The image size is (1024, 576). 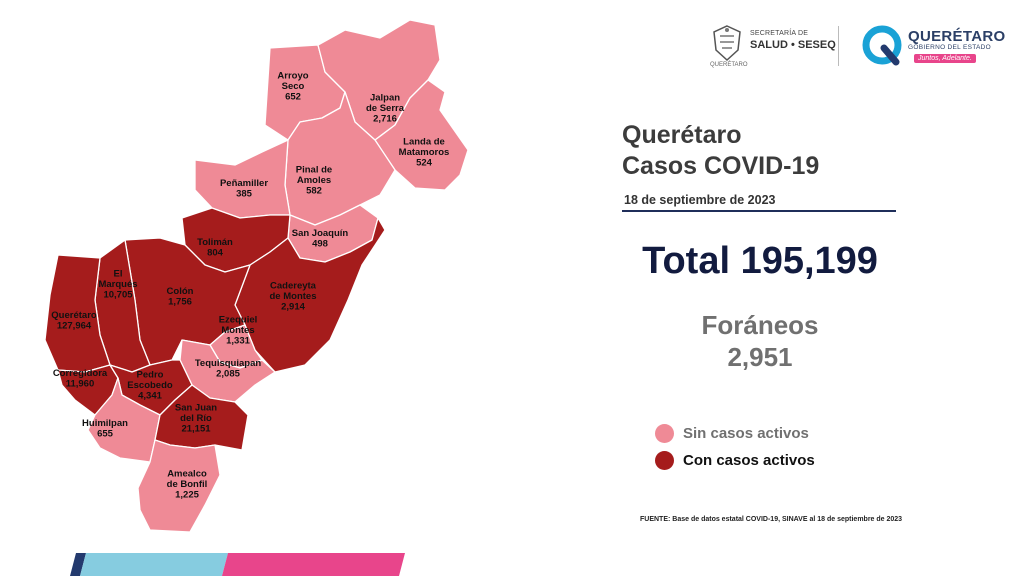 I want to click on municipality-name: San Joaquín, so click(x=320, y=233).